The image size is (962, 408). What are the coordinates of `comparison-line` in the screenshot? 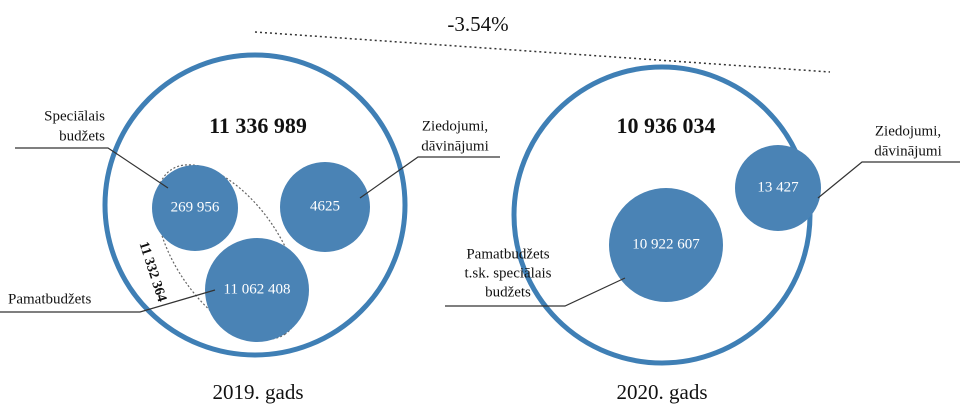 It's located at (542, 52).